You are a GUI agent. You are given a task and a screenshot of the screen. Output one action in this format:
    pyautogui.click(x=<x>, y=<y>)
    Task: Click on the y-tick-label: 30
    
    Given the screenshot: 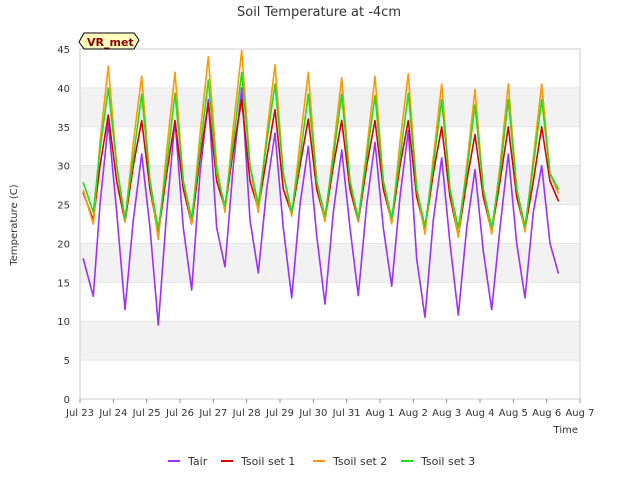 What is the action you would take?
    pyautogui.click(x=63, y=167)
    